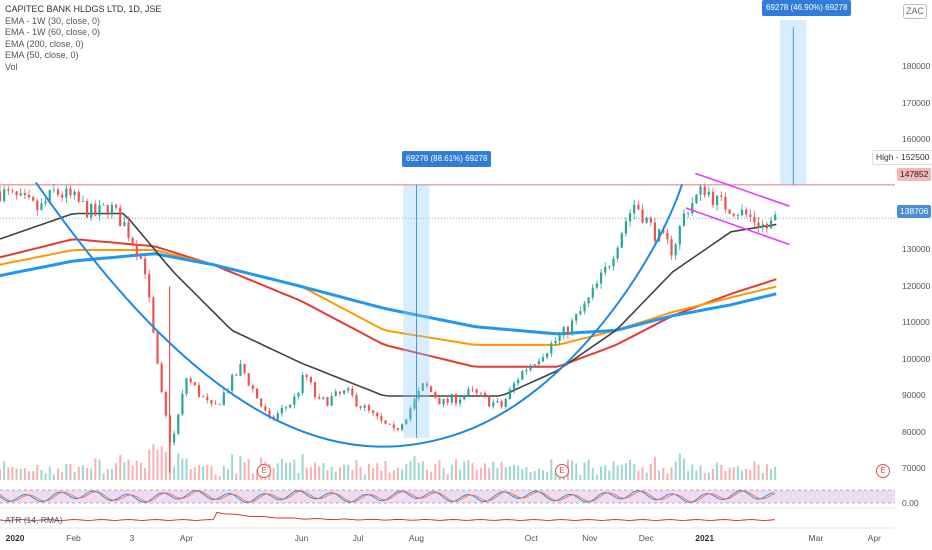 This screenshot has height=550, width=932. What do you see at coordinates (15, 538) in the screenshot?
I see `x-tick-label: 2020` at bounding box center [15, 538].